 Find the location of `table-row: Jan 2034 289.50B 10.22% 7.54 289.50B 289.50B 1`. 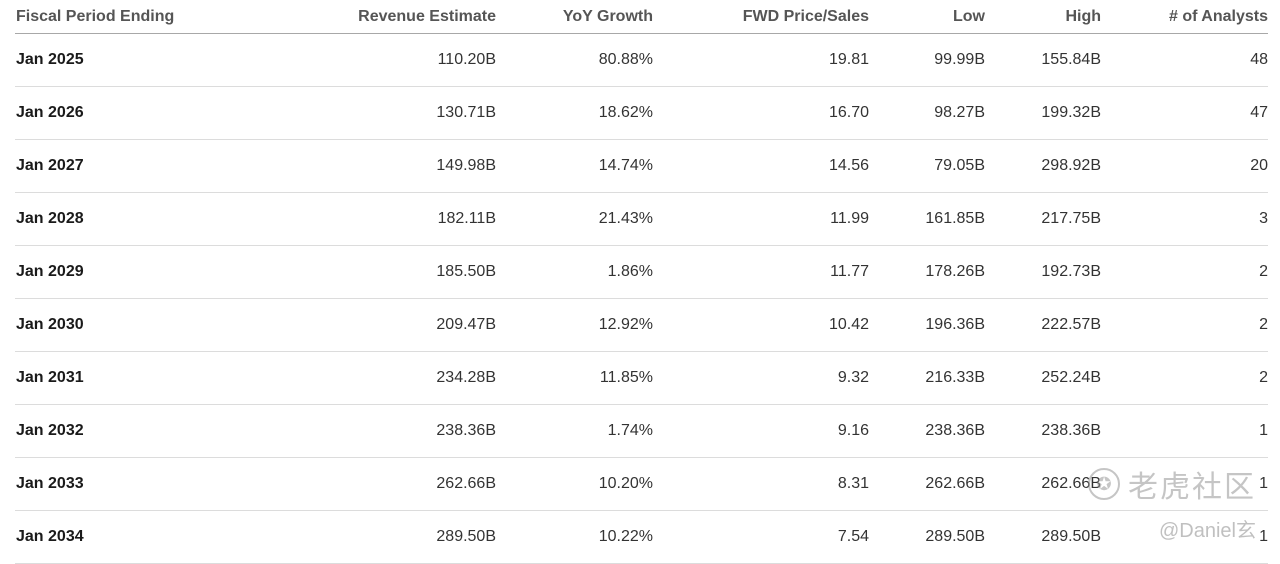

table-row: Jan 2034 289.50B 10.22% 7.54 289.50B 289.50B 1 is located at coordinates (641, 537).